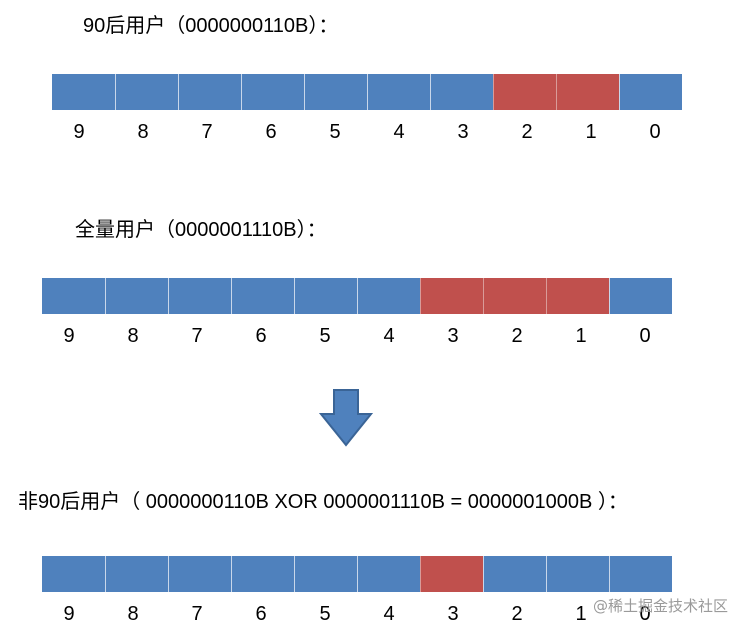 This screenshot has height=634, width=748. I want to click on bit-index-row-2: 9 8 7 6 5 4 3 2 1 0, so click(357, 336).